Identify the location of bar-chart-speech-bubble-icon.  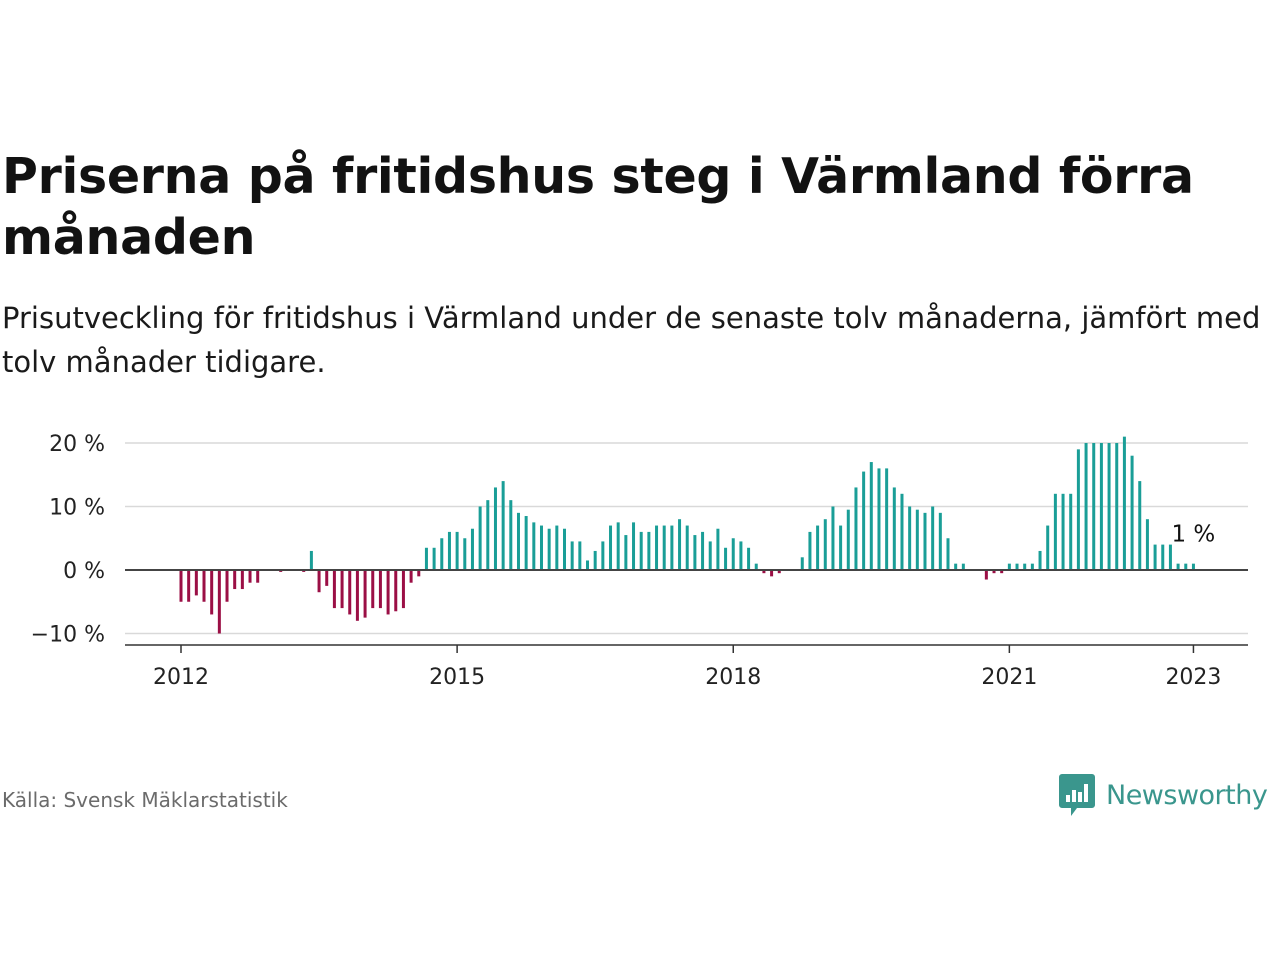
(1077, 795).